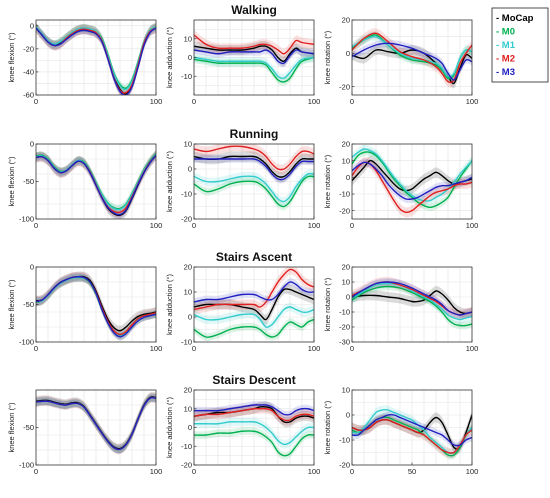 This screenshot has height=498, width=550. What do you see at coordinates (254, 257) in the screenshot?
I see `row-title: Stairs Ascent` at bounding box center [254, 257].